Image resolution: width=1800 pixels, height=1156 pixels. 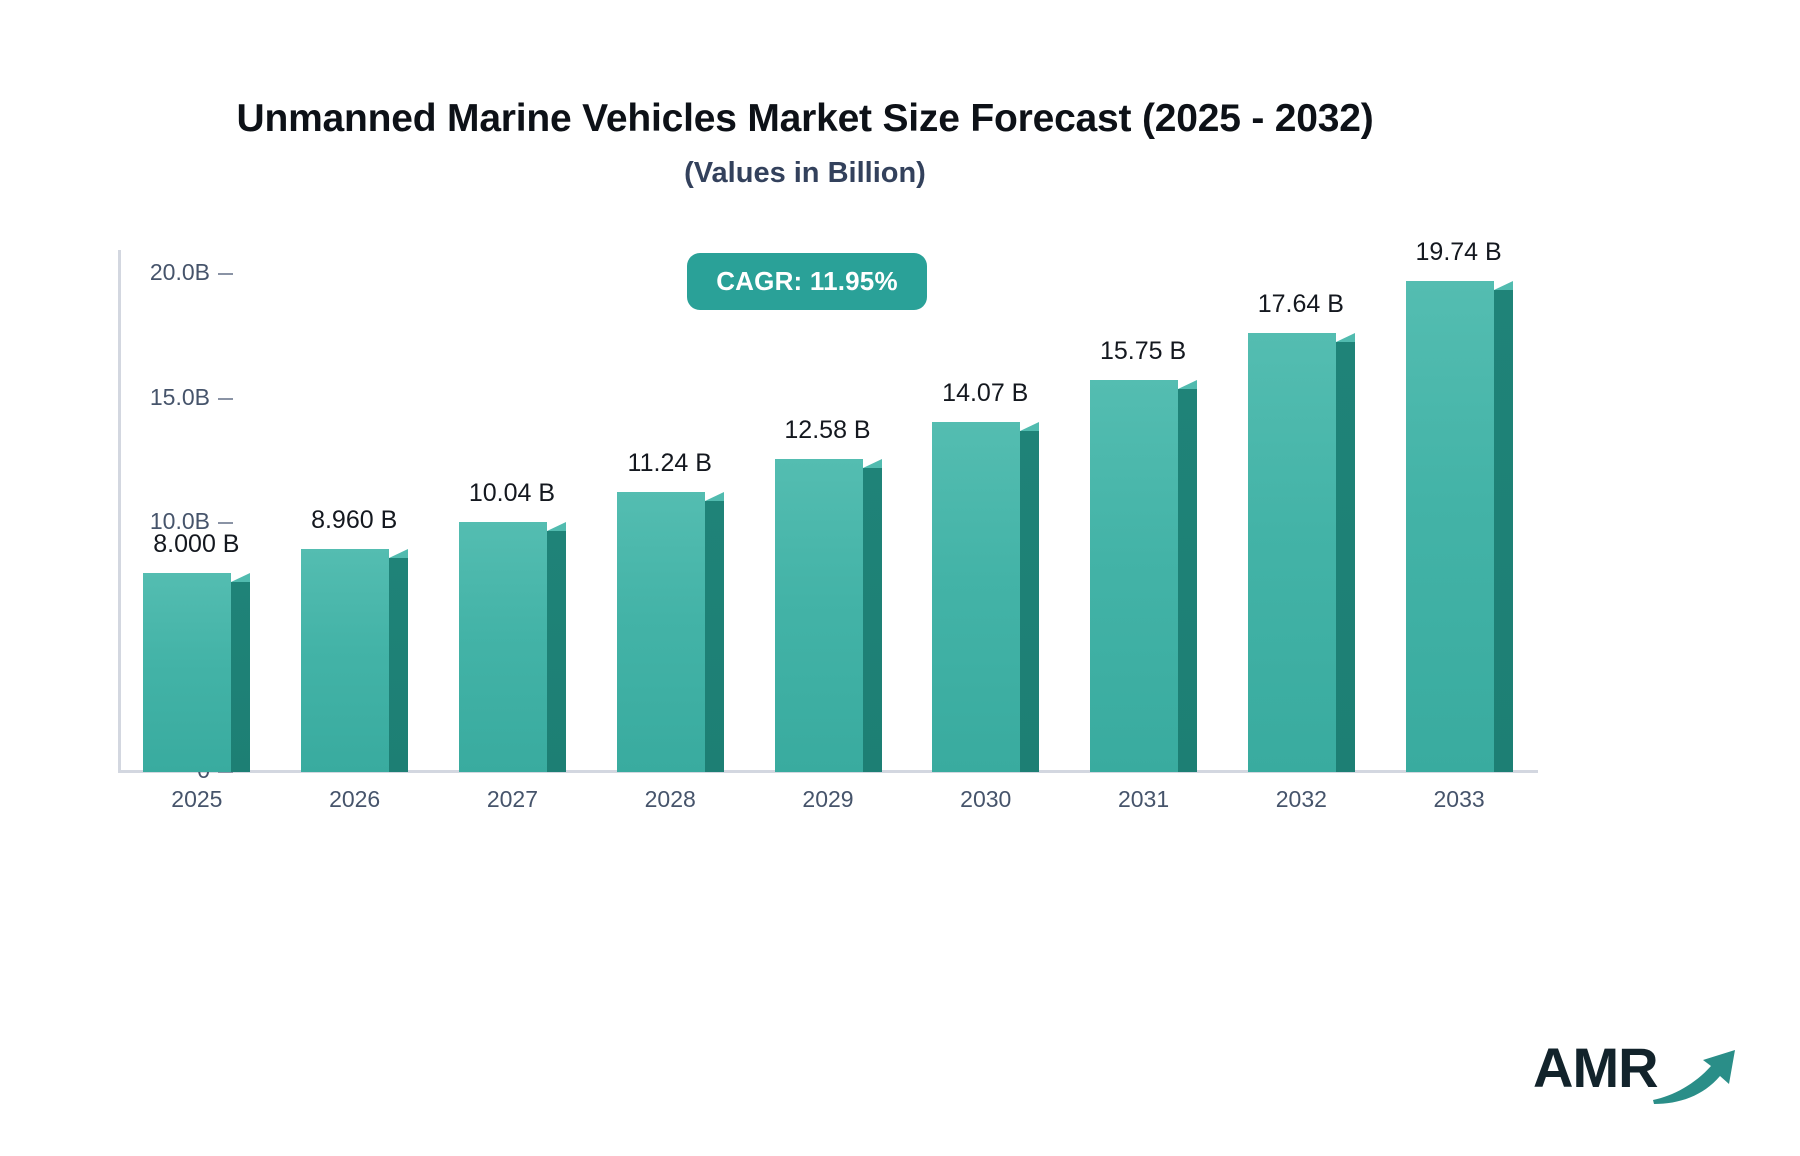 I want to click on x-axis-label-2028: 2028, so click(x=670, y=799).